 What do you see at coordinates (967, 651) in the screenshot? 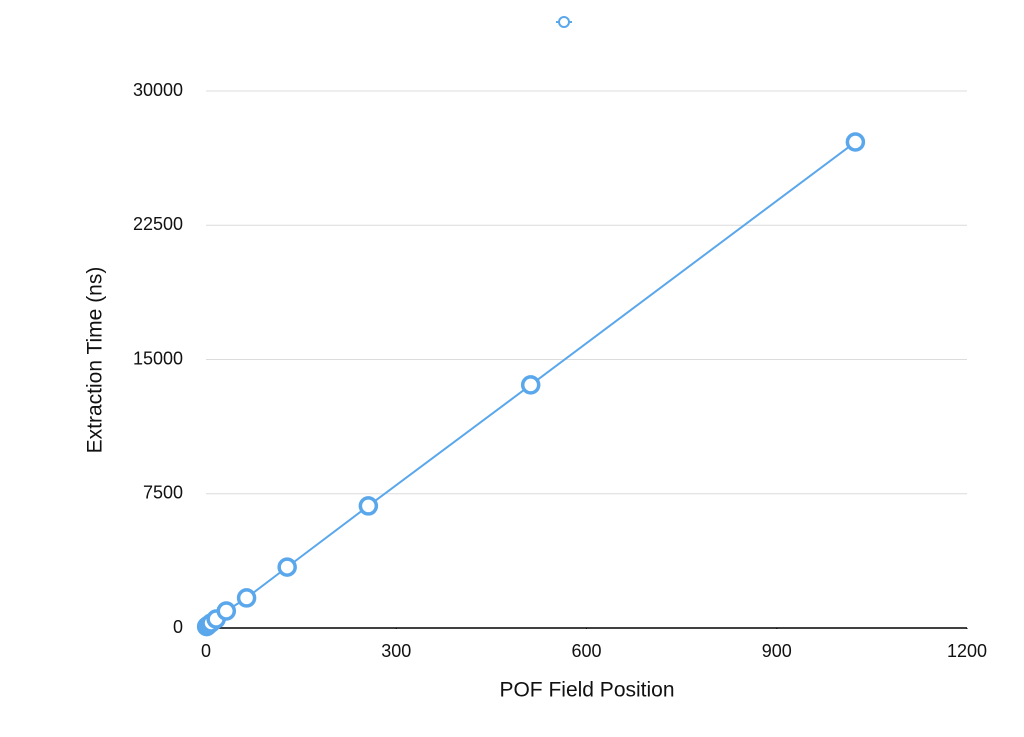
I see `x-tick-label: 1200` at bounding box center [967, 651].